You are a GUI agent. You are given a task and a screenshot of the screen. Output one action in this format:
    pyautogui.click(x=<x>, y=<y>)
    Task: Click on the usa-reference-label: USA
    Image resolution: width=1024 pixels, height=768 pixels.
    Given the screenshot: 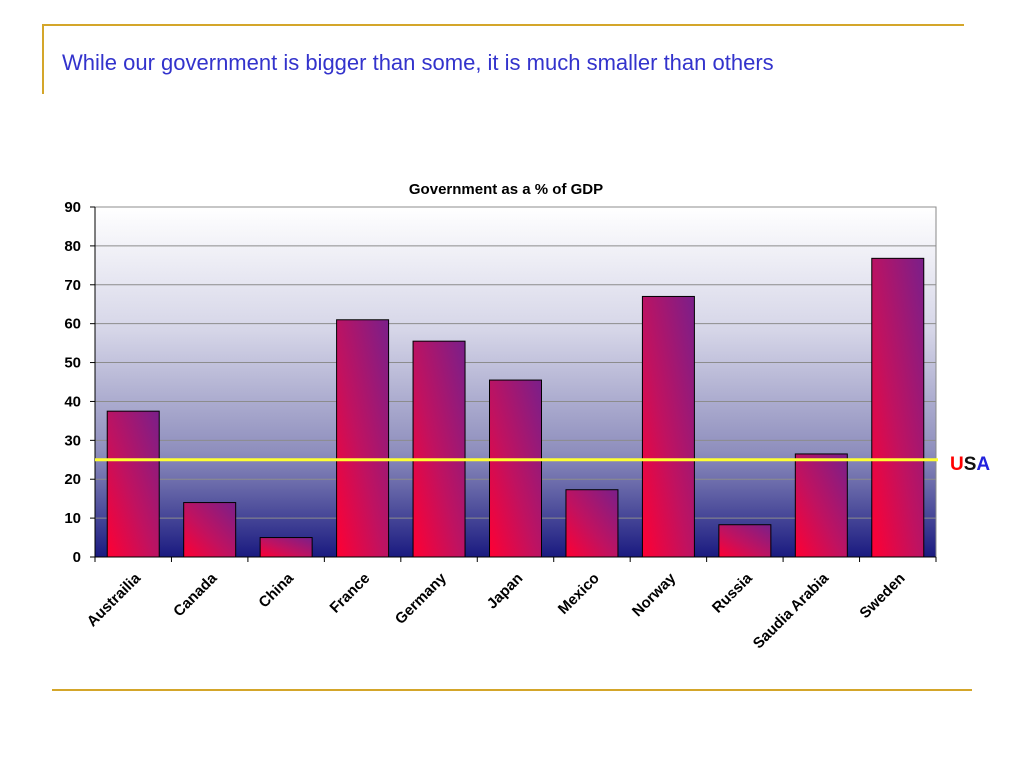 What is the action you would take?
    pyautogui.click(x=970, y=465)
    